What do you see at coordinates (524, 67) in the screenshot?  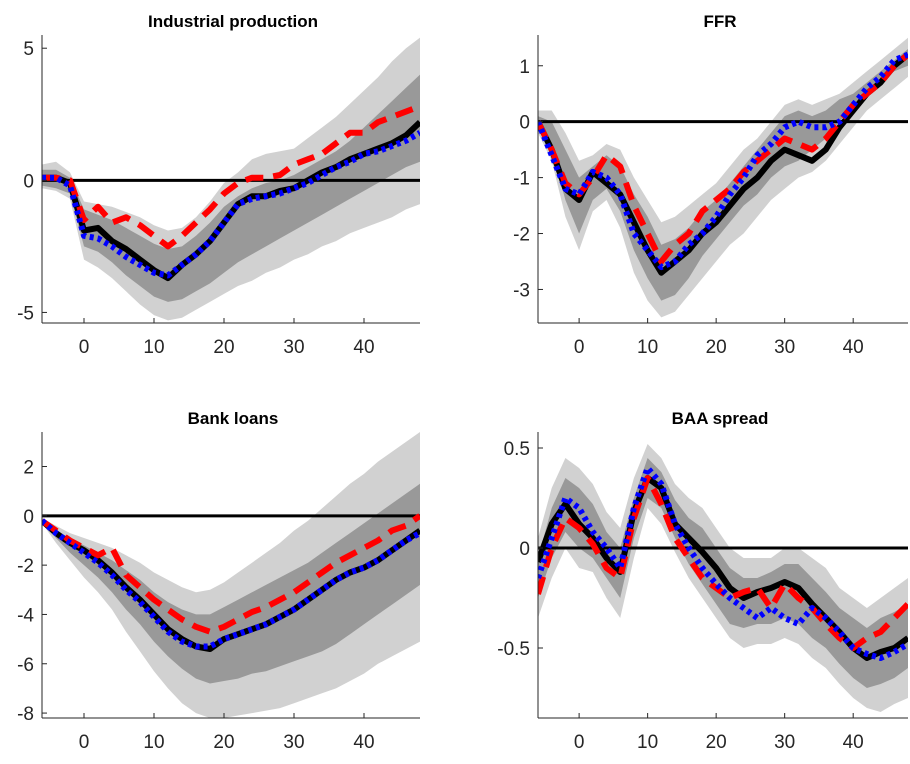 I see `y-tick-label: 1` at bounding box center [524, 67].